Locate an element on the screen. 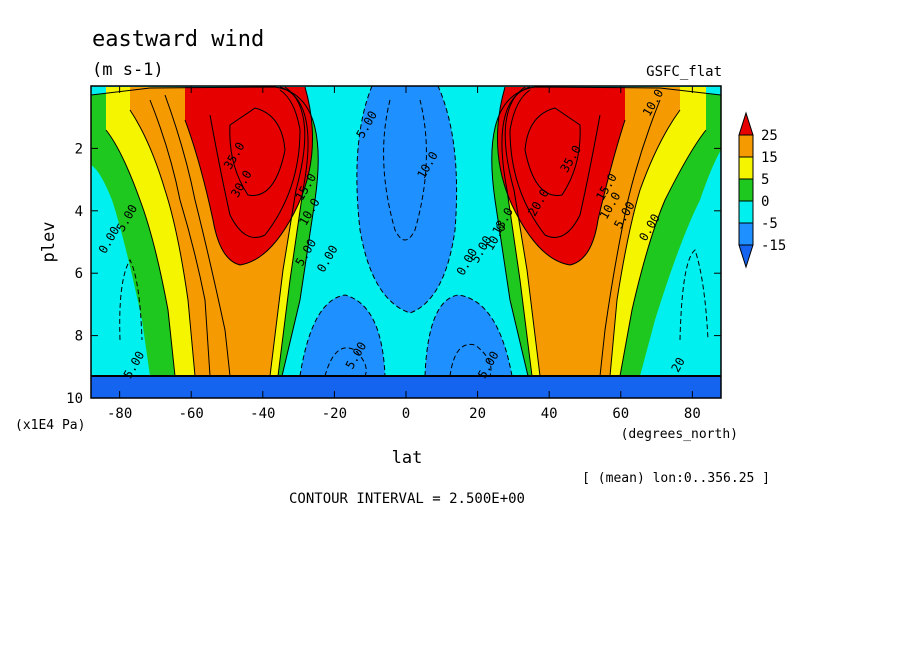  colorbar-label: -15 is located at coordinates (773, 246).